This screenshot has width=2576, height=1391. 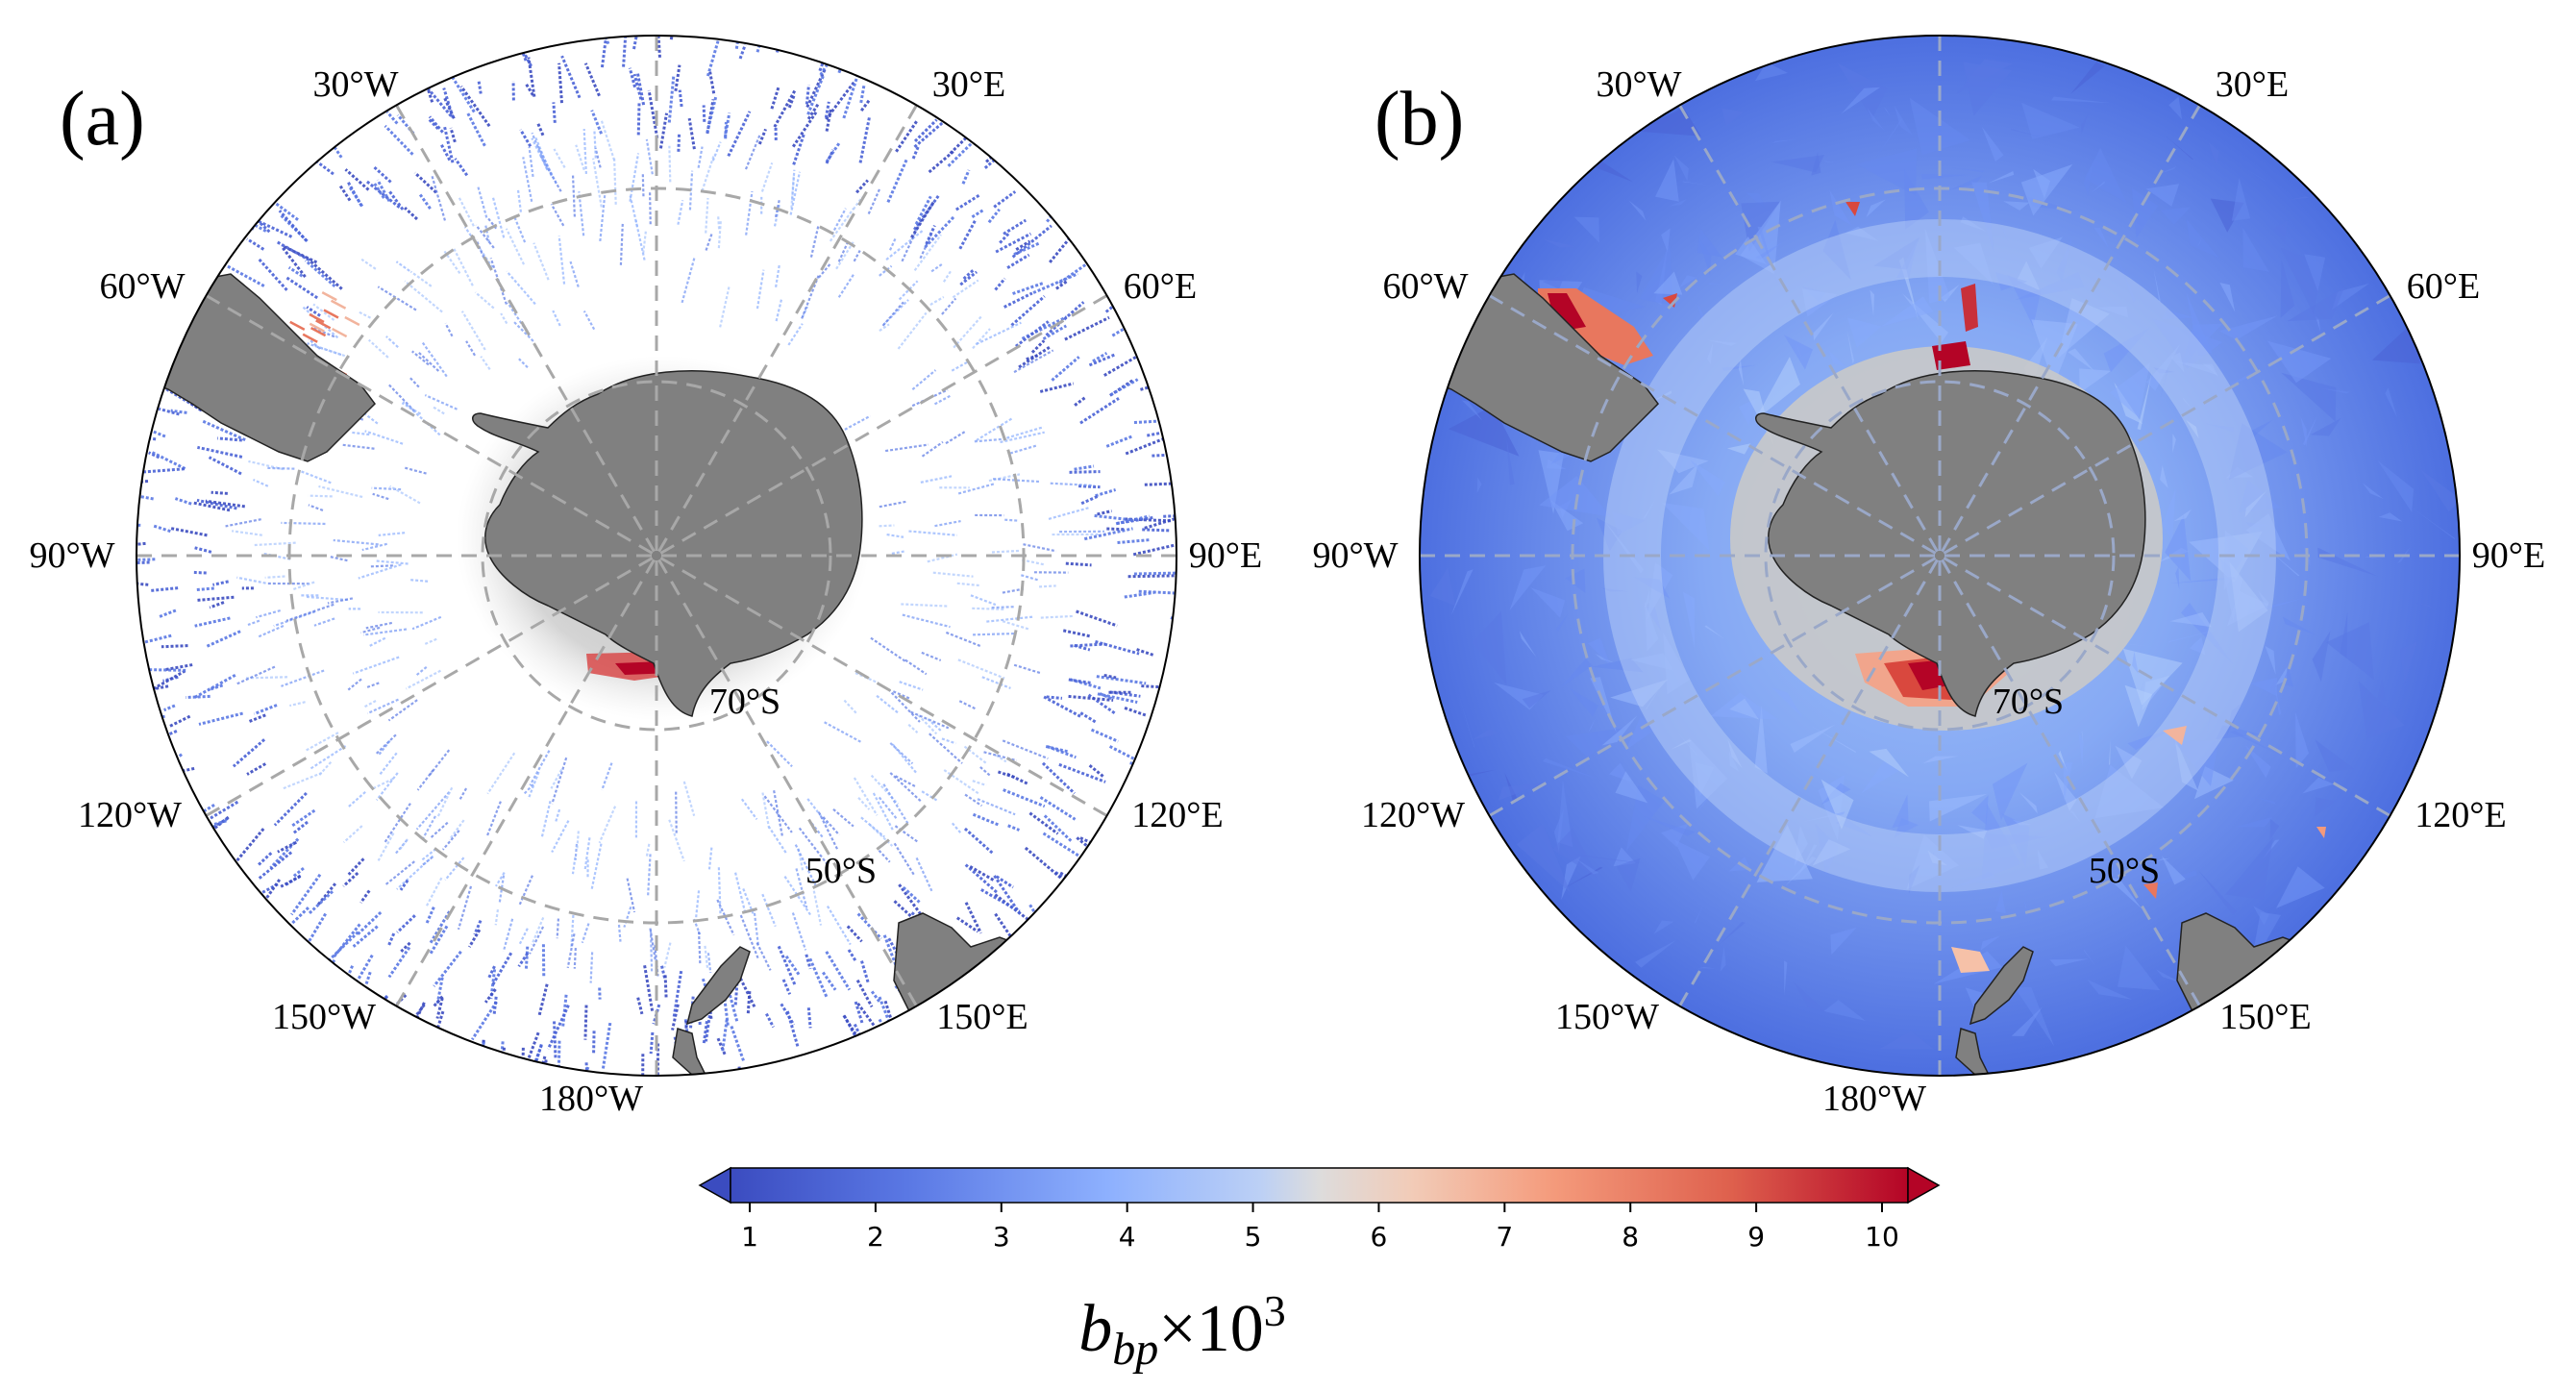 I want to click on colorbar-tick-label: 8, so click(x=1631, y=1237).